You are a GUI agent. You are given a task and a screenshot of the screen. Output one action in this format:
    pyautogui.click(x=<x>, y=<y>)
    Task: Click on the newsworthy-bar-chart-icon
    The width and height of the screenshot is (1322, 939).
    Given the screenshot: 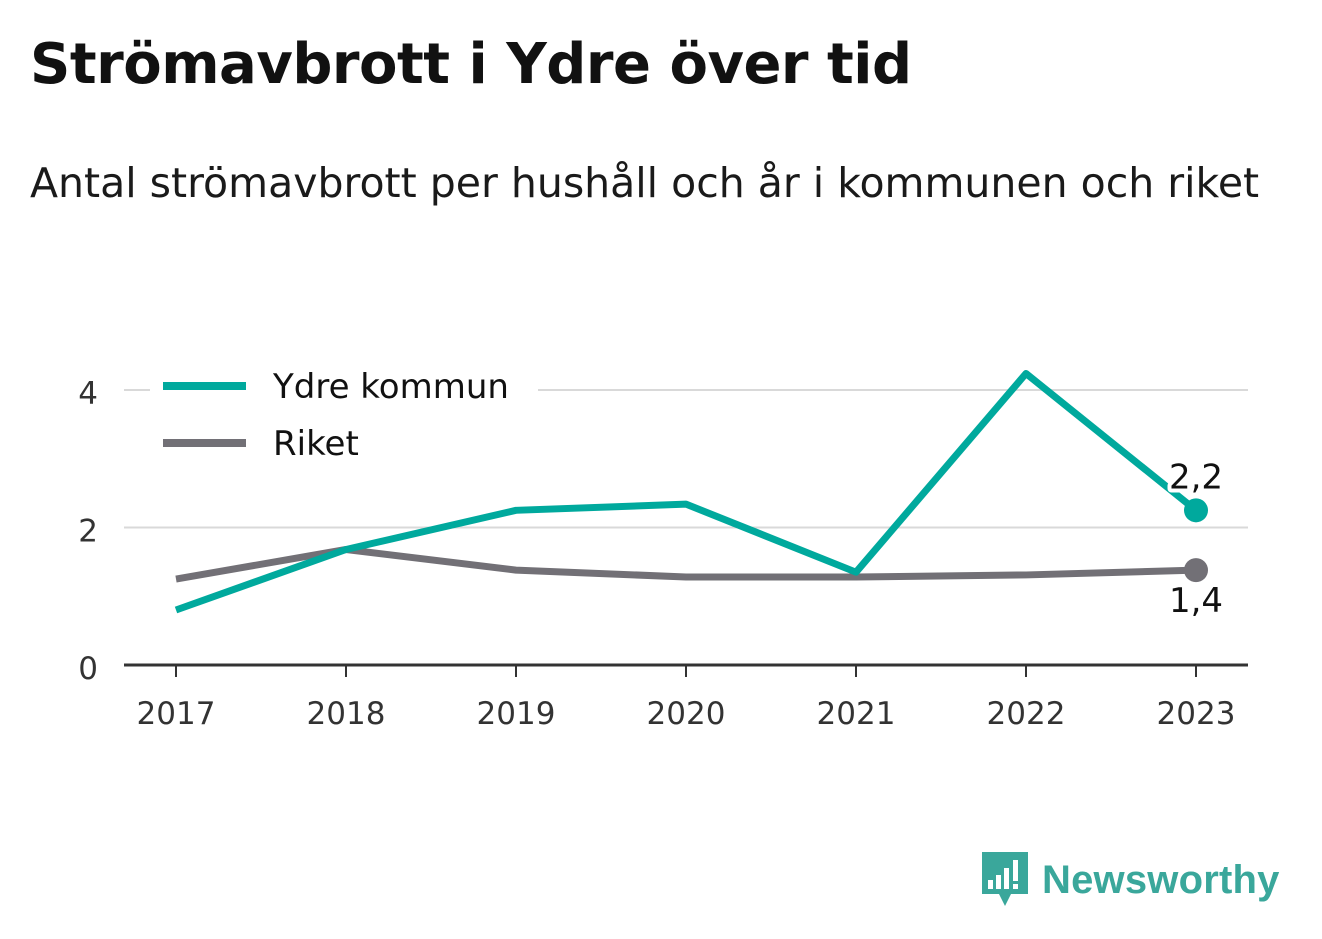 What is the action you would take?
    pyautogui.click(x=1005, y=879)
    